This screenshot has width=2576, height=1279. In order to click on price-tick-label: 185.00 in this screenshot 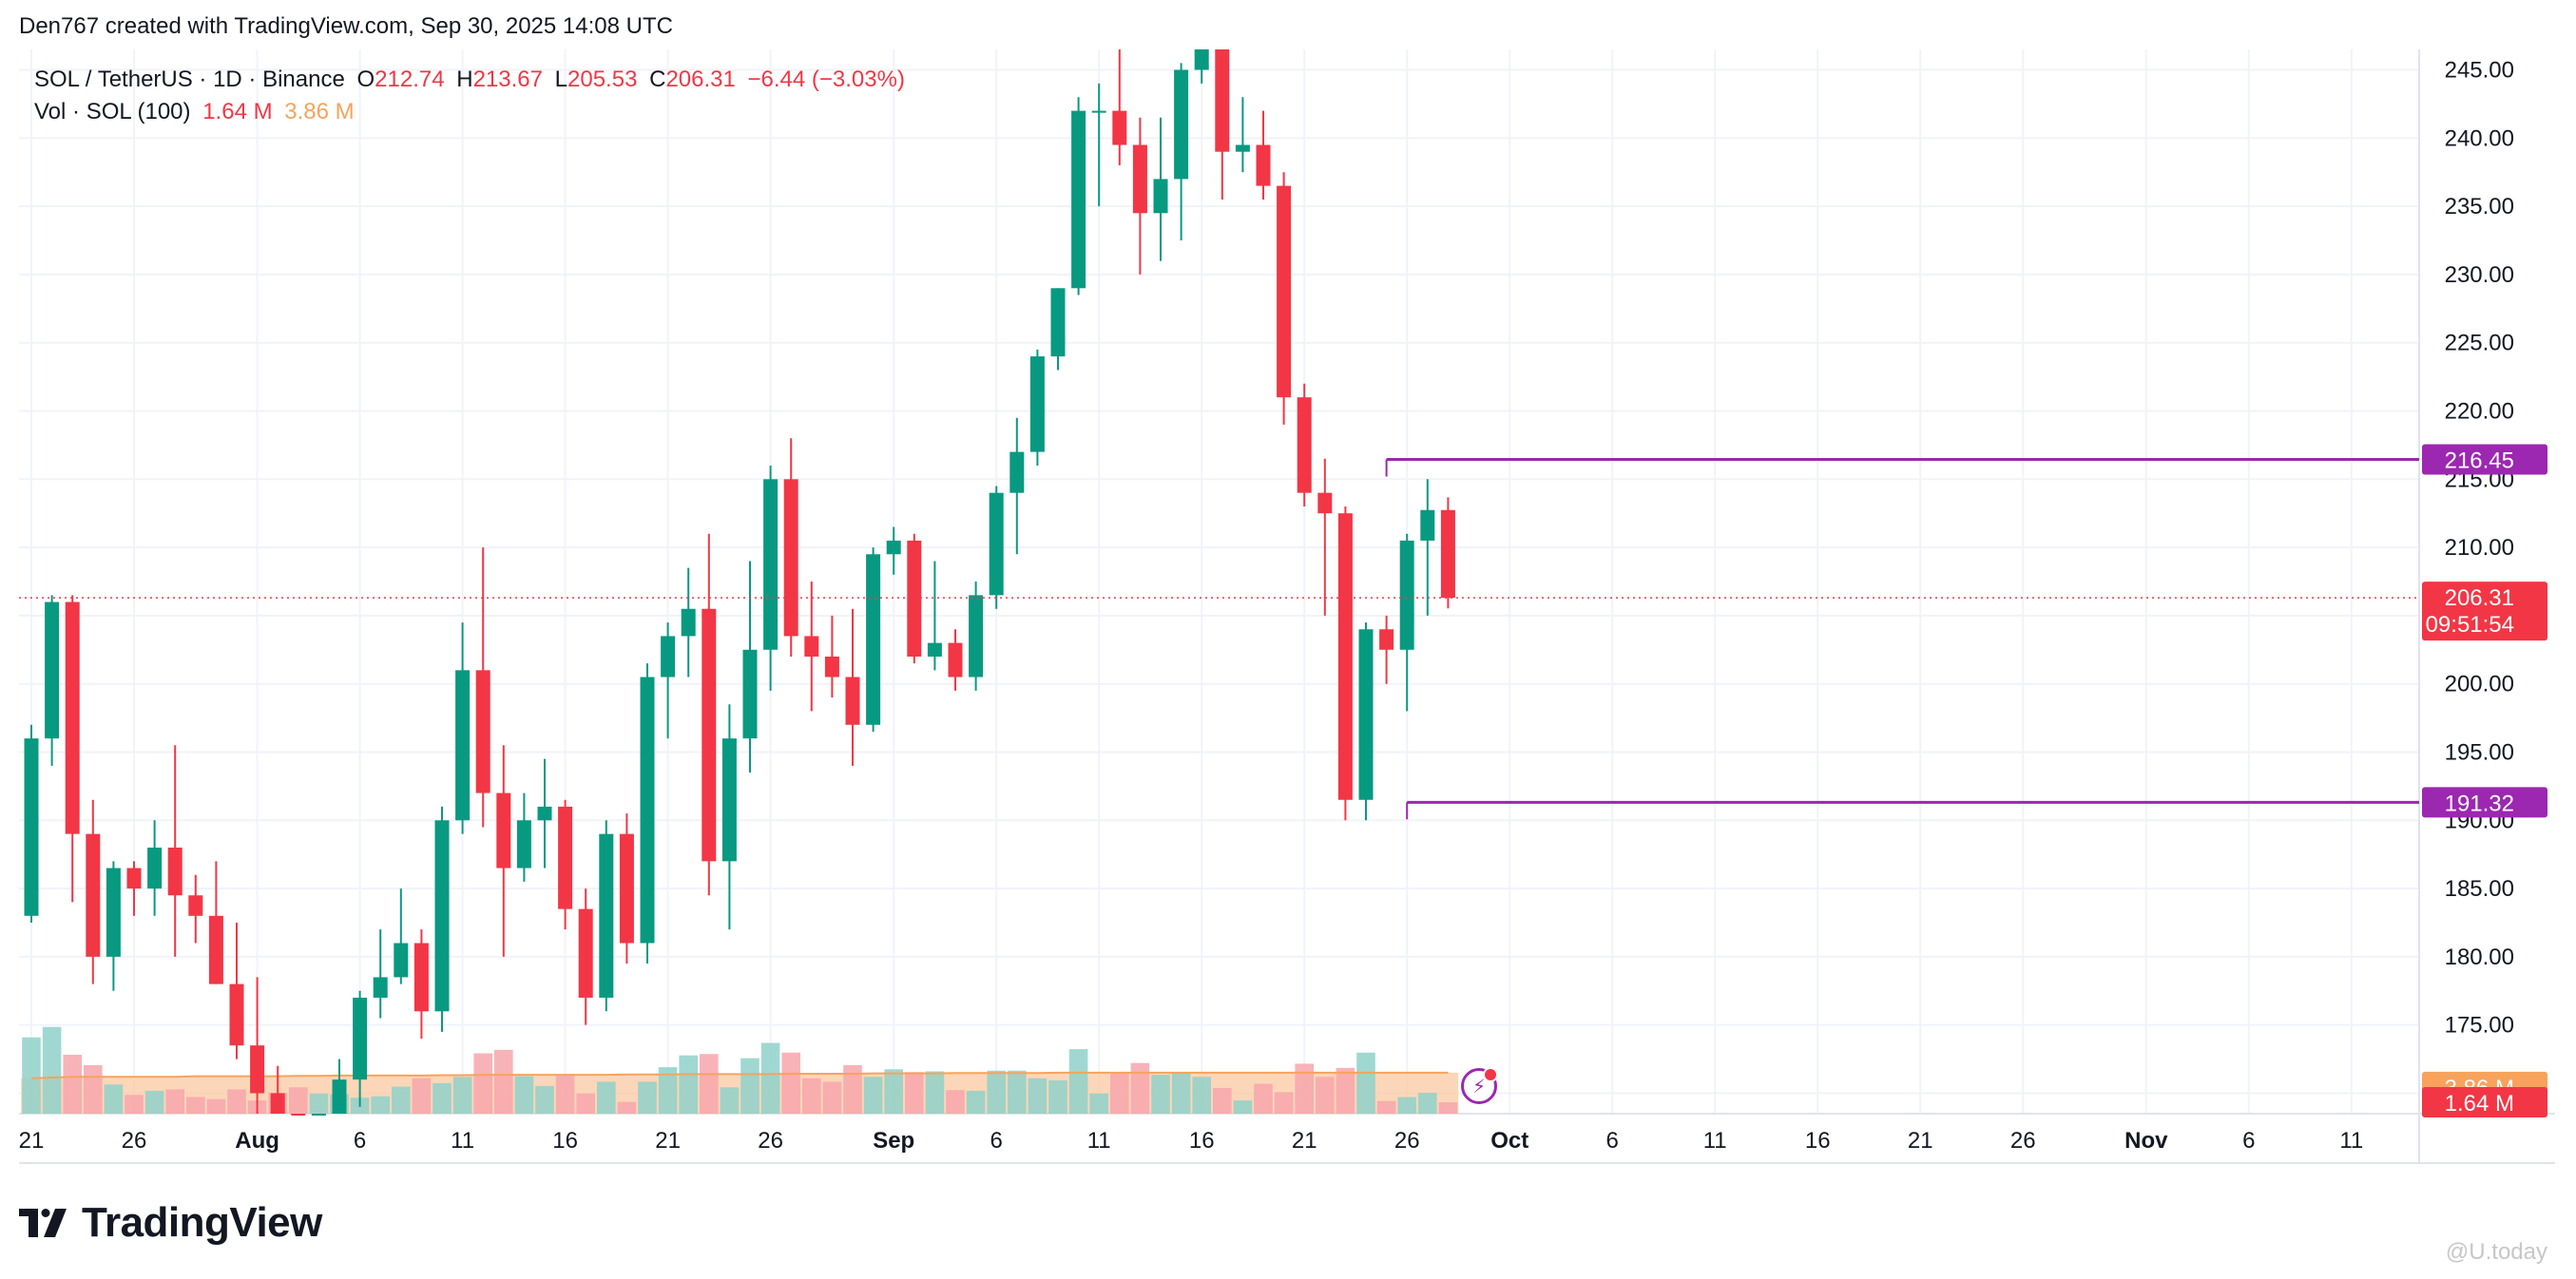, I will do `click(2479, 889)`.